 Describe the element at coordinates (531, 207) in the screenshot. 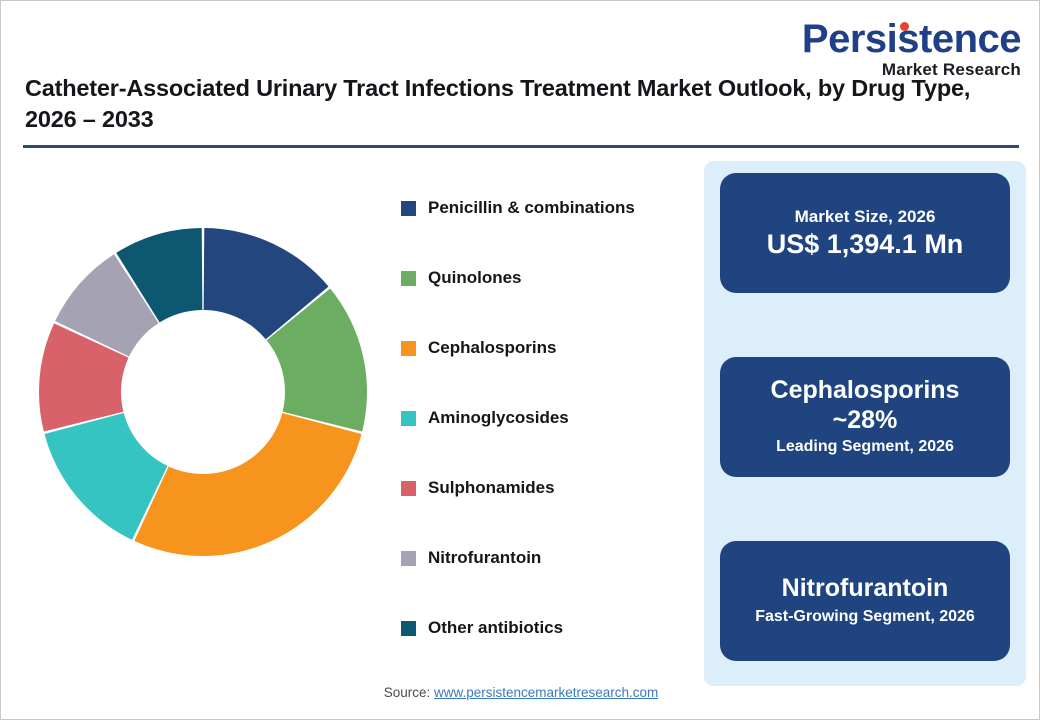

I see `legend-item-label: Penicillin & combinations` at that location.